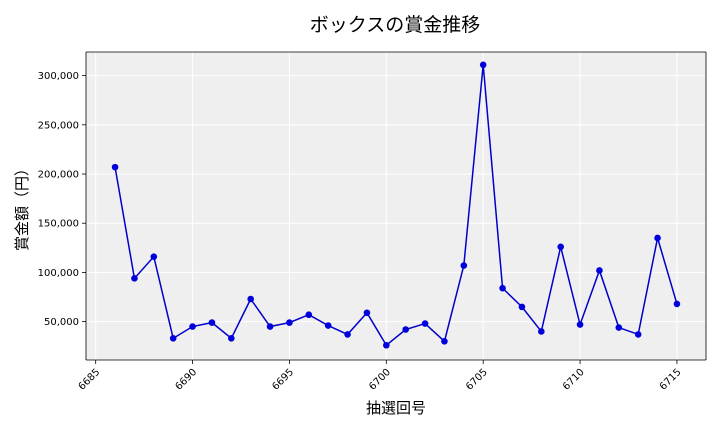  What do you see at coordinates (574, 380) in the screenshot?
I see `x-tick-label: 6710` at bounding box center [574, 380].